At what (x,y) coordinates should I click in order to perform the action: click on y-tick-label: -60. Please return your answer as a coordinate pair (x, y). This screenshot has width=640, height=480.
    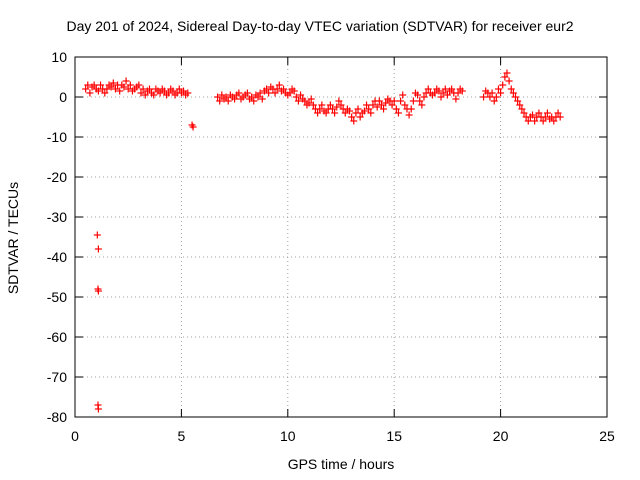
    Looking at the image, I should click on (57, 337).